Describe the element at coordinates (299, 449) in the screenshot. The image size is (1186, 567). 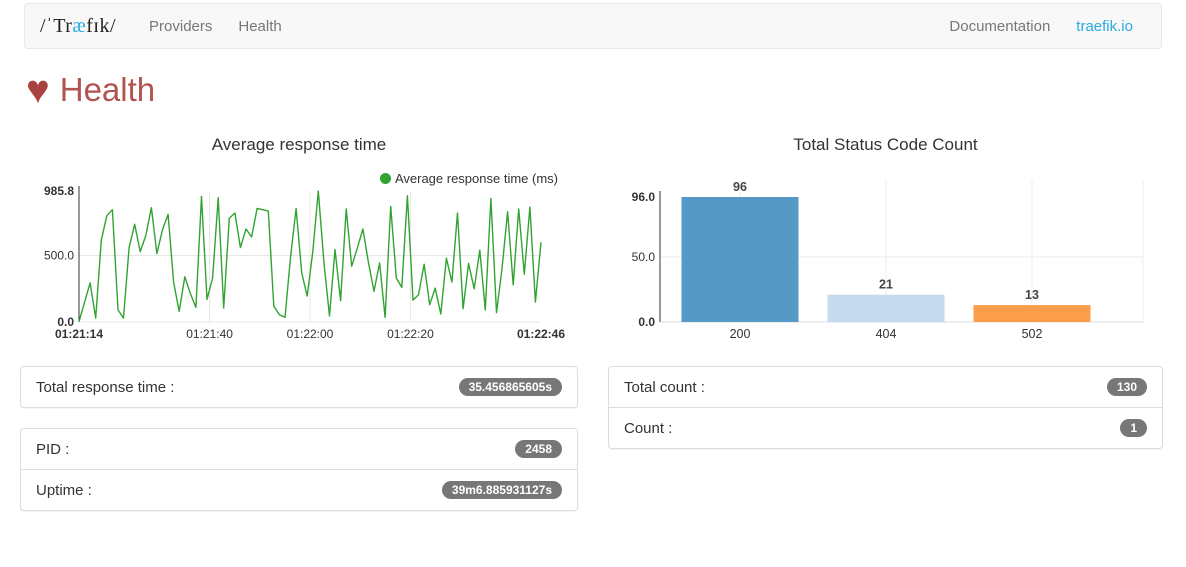
I see `pid-row: PID : 2458` at that location.